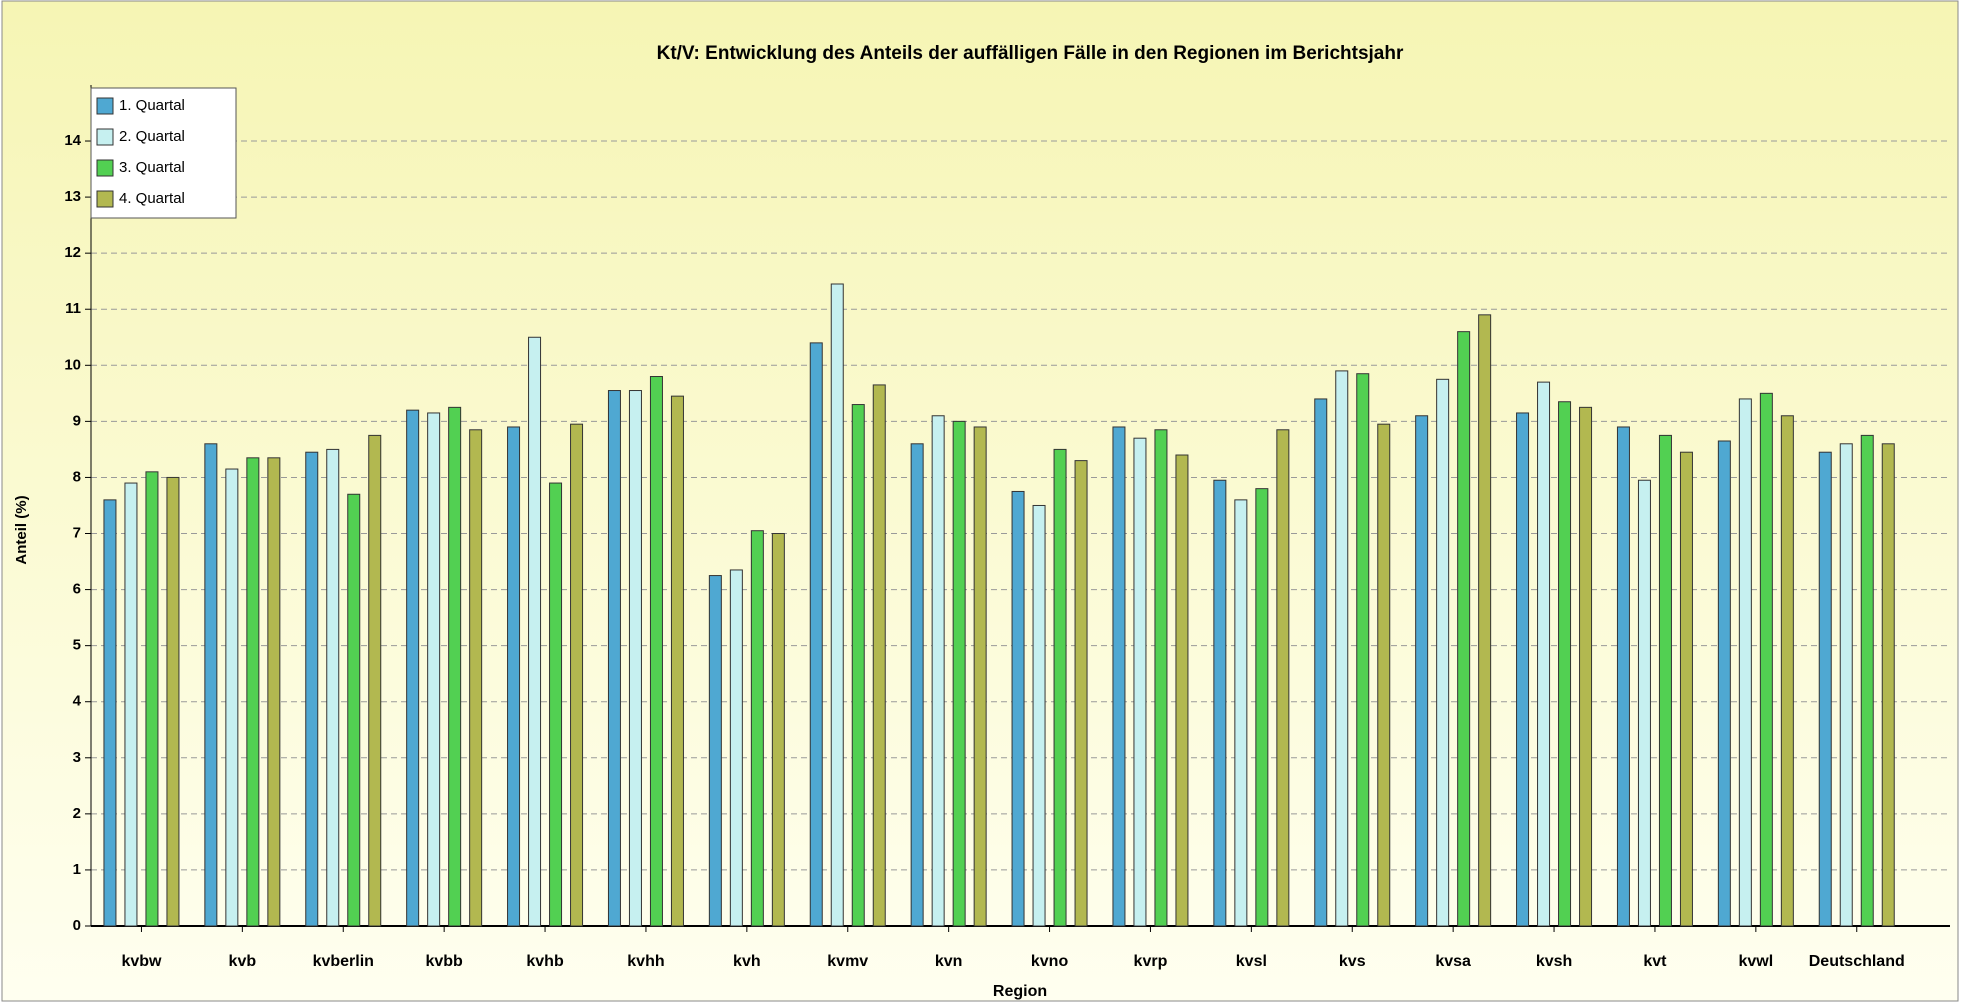  What do you see at coordinates (72, 140) in the screenshot?
I see `y-tick-label: 14` at bounding box center [72, 140].